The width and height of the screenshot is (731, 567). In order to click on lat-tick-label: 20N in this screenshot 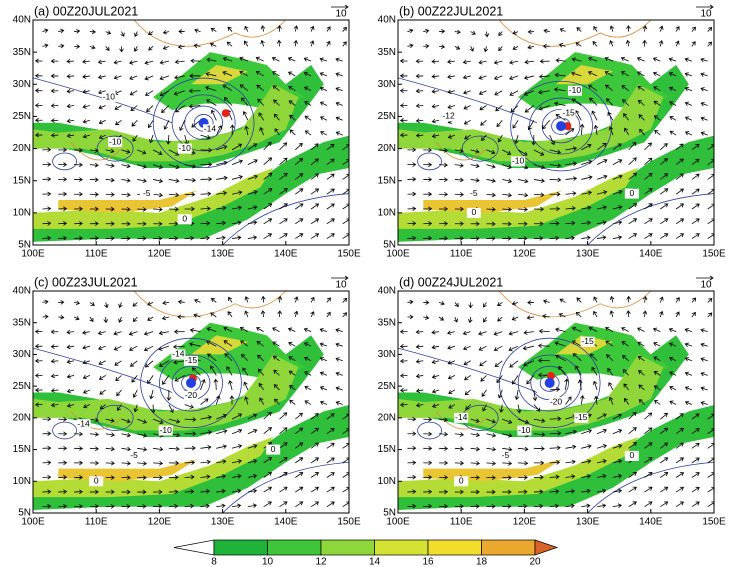, I will do `click(22, 417)`.